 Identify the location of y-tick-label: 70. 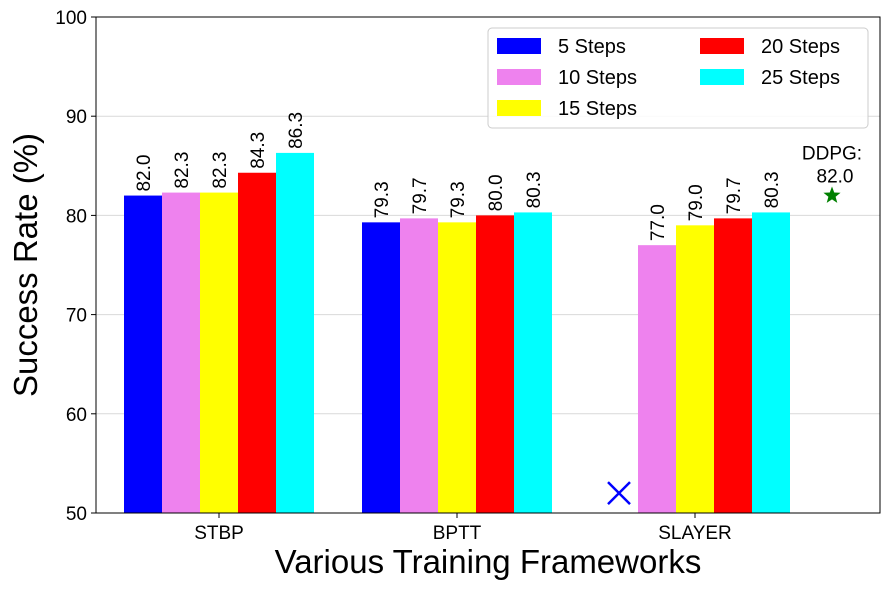
(76, 316).